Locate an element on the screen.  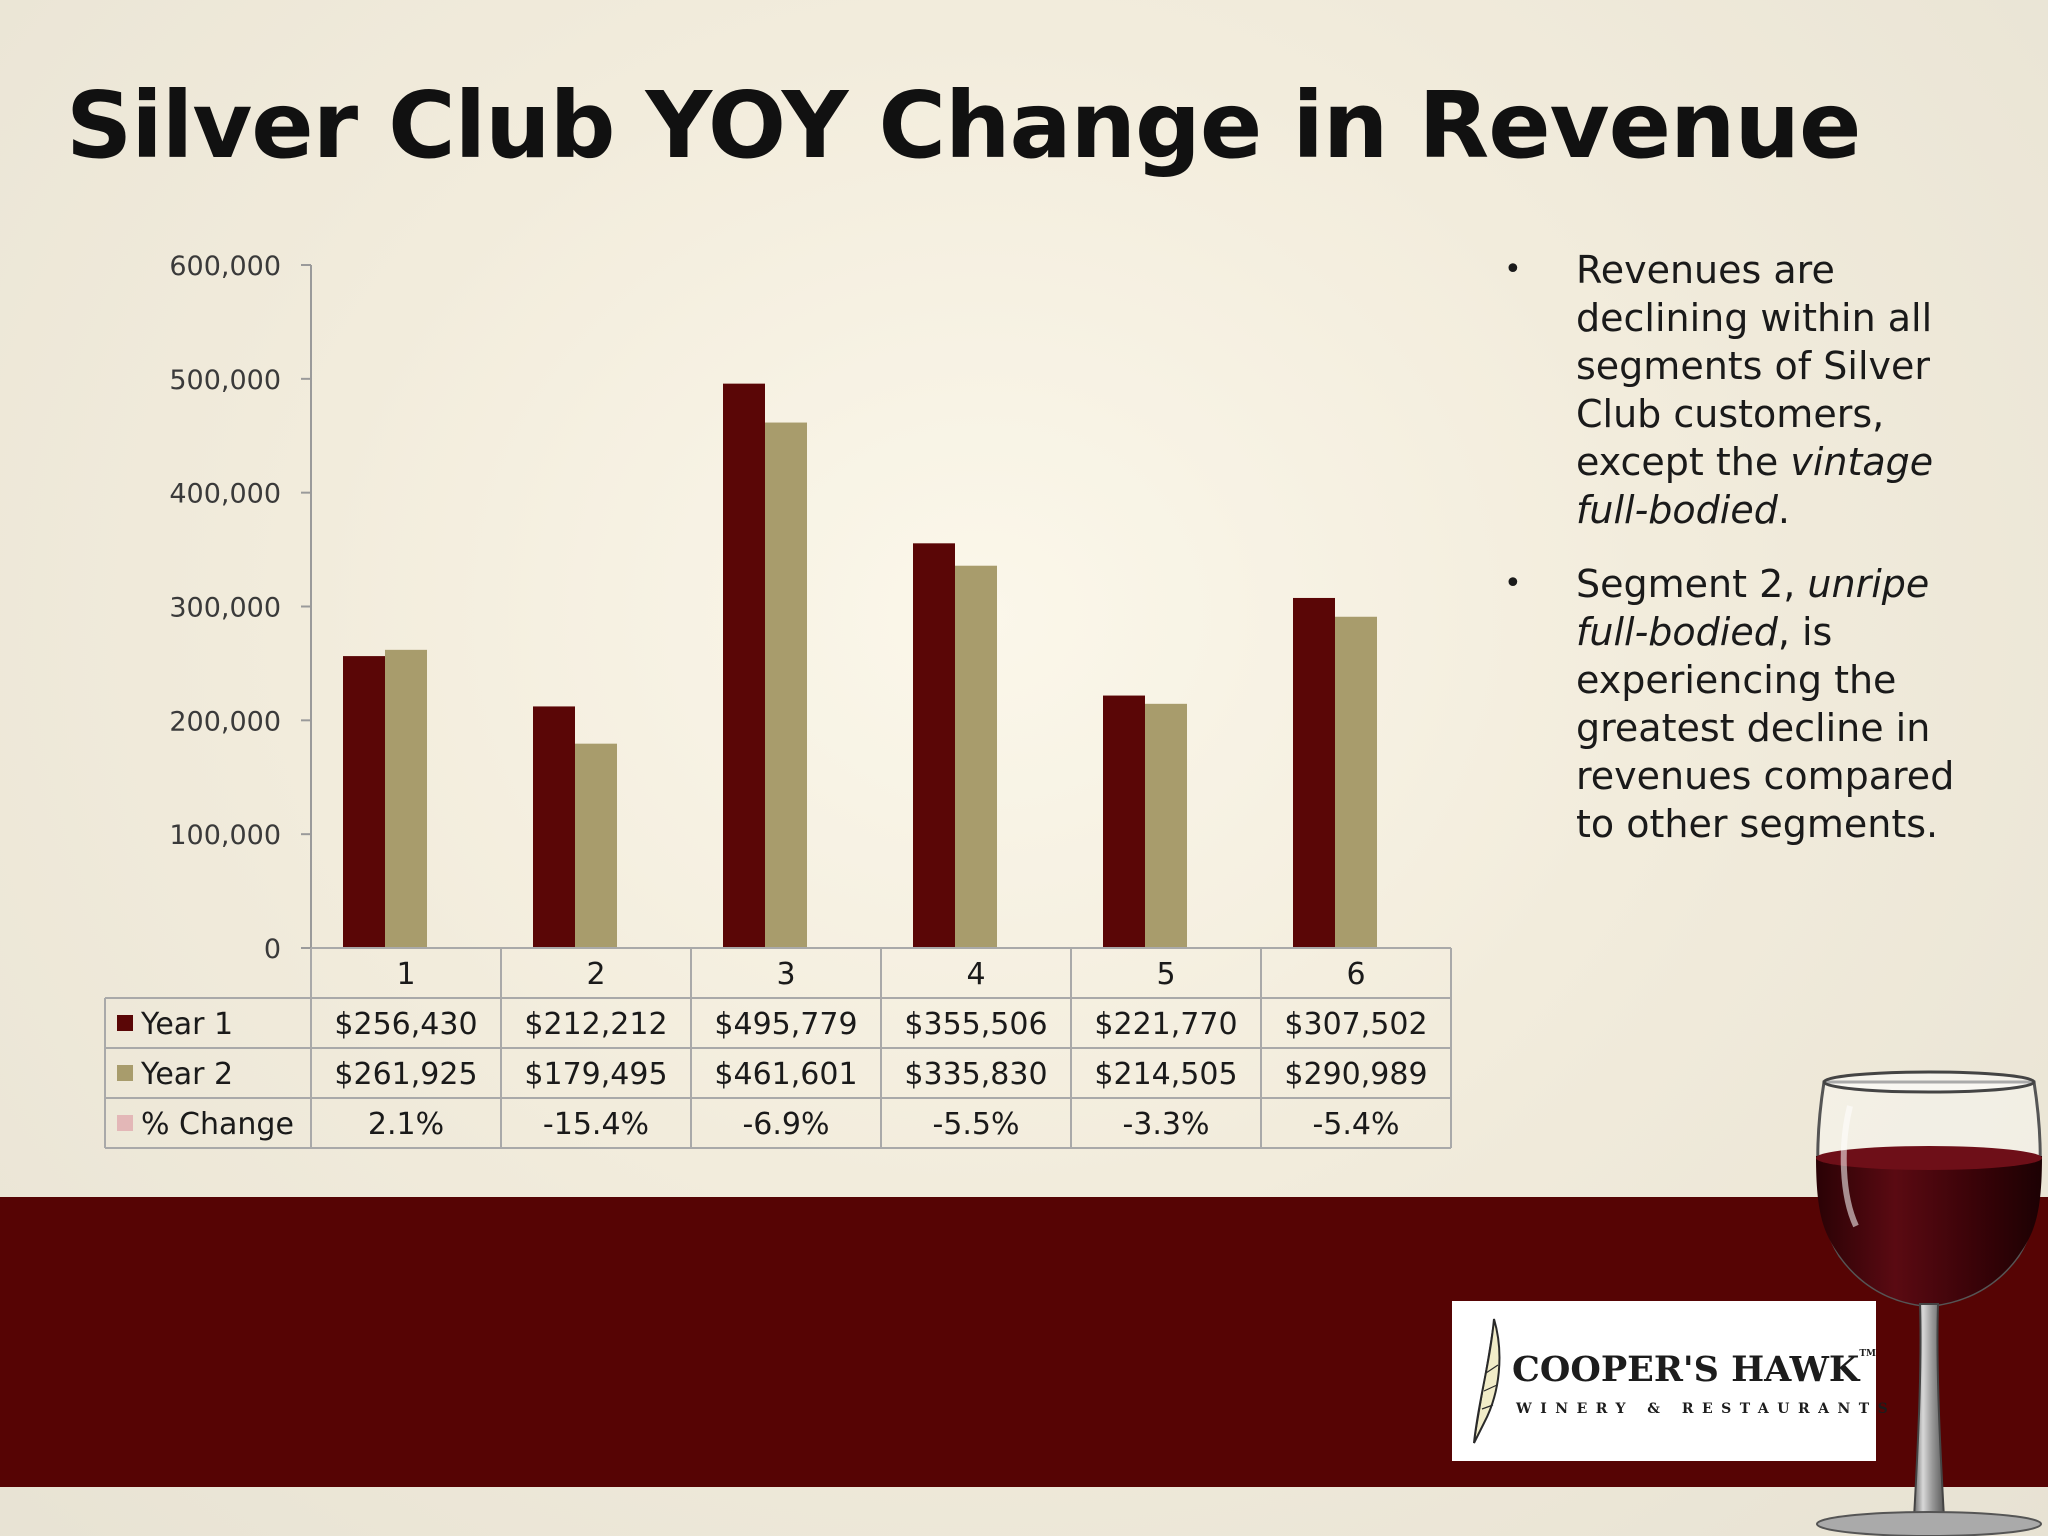
y-tick-label: 400,000 is located at coordinates (225, 494).